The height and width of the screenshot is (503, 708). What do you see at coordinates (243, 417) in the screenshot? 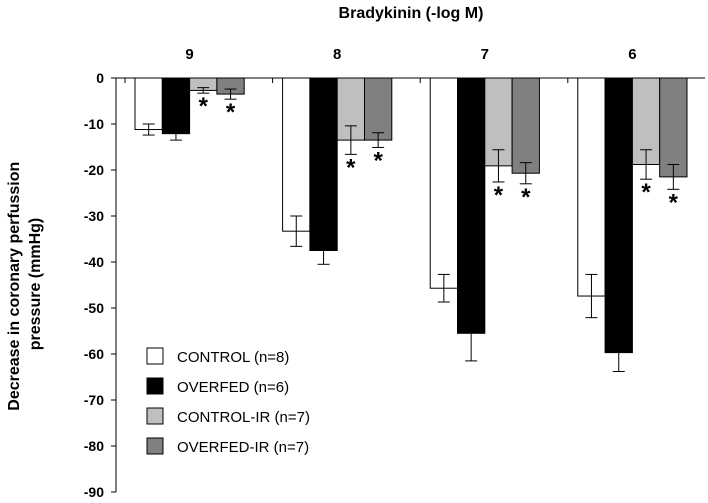
I see `legend-label: CONTROL-IR (n=7)` at bounding box center [243, 417].